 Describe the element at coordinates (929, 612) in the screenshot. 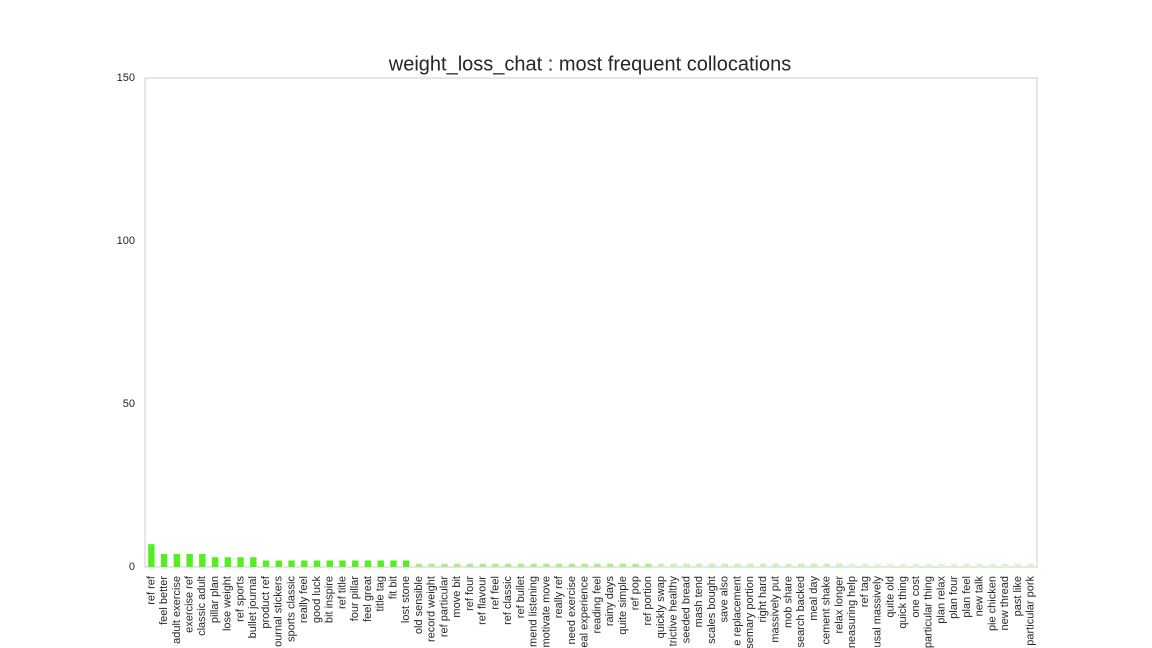

I see `x-tick-label: particular thing` at that location.